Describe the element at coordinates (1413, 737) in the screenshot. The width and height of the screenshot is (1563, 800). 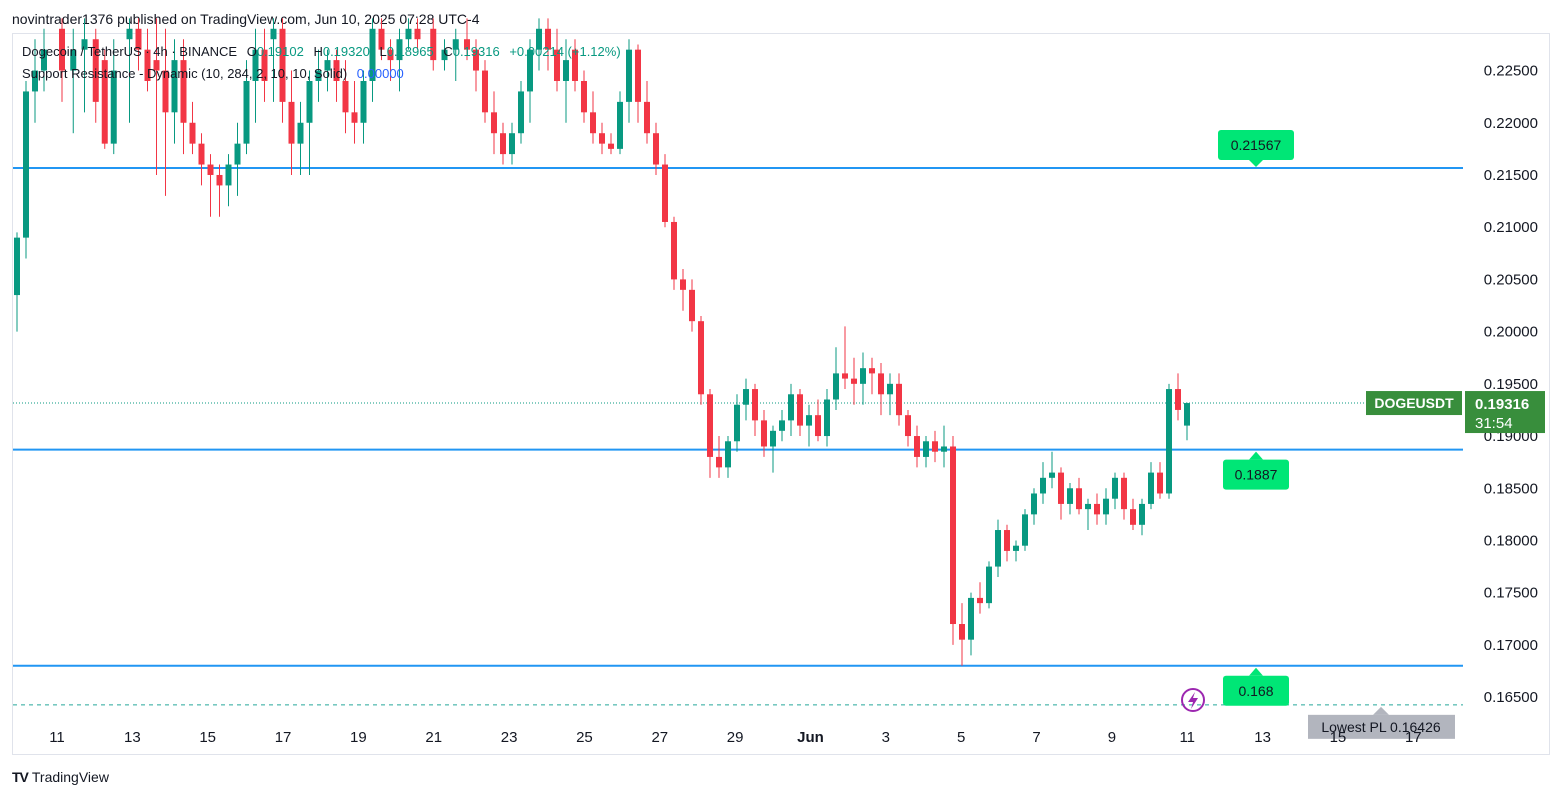
I see `x-tick-label: 17` at that location.